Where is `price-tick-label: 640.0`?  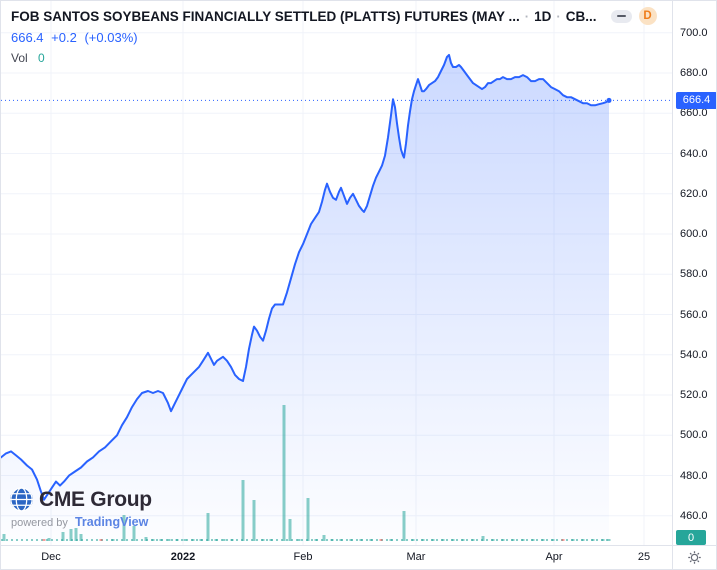 price-tick-label: 640.0 is located at coordinates (694, 153).